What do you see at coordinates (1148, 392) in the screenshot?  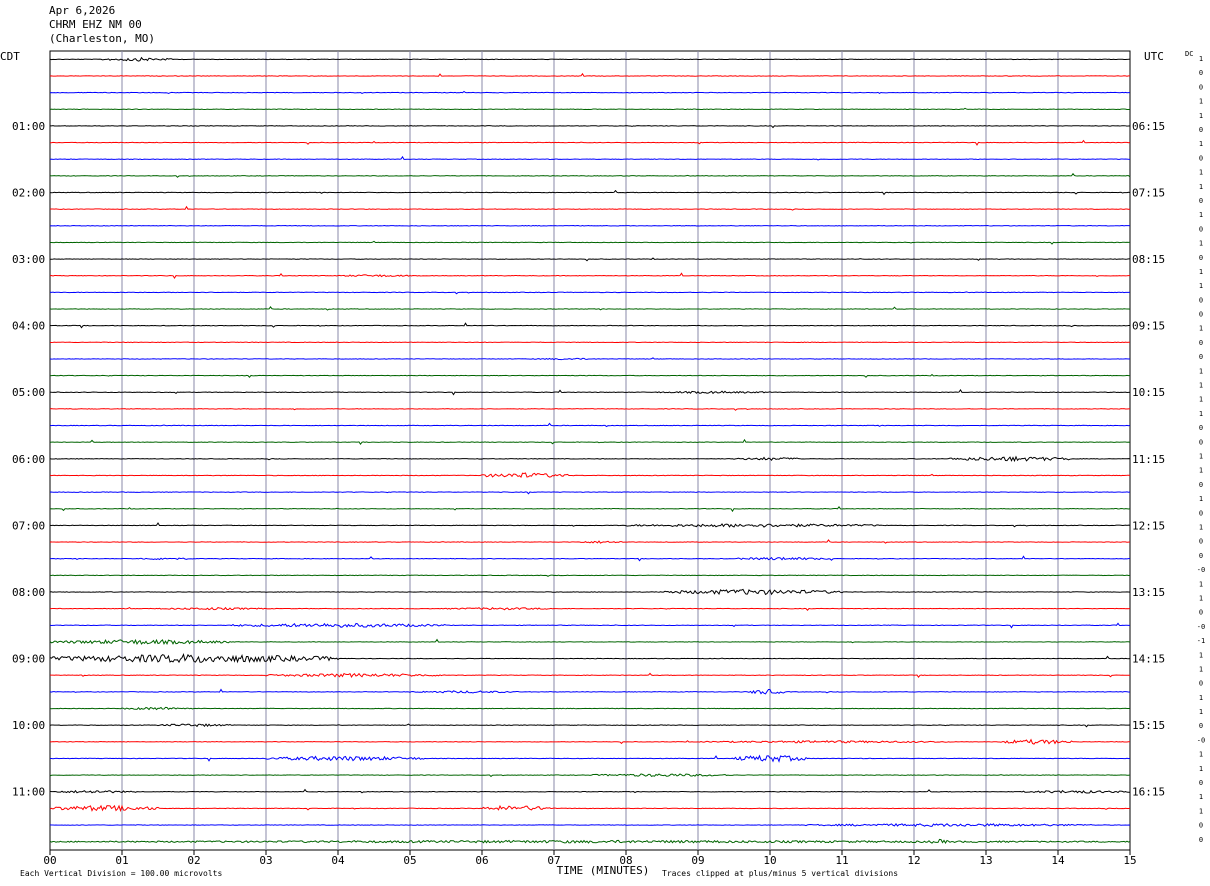 I see `hour-label-right: 10:15` at bounding box center [1148, 392].